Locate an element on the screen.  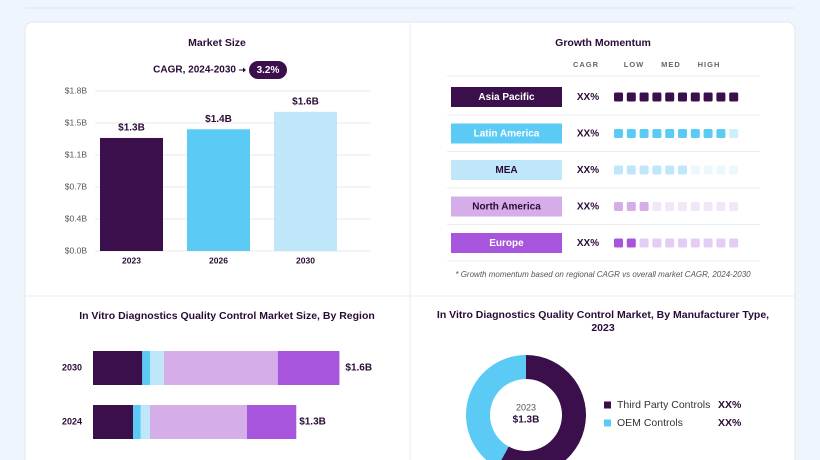
x-tick-label: 2026 is located at coordinates (218, 260).